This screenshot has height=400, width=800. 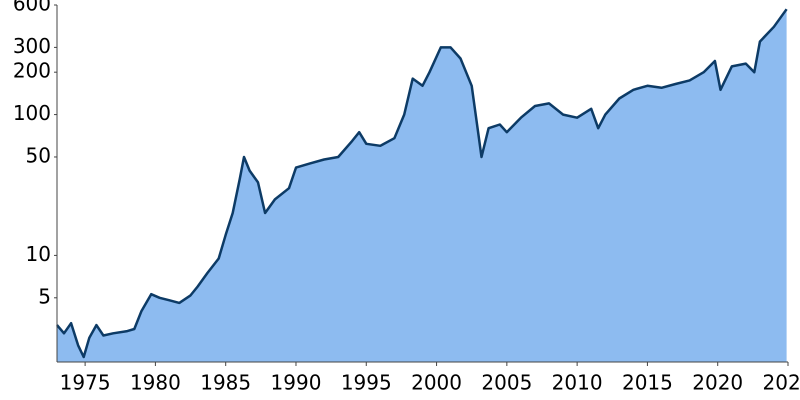 I want to click on x-tick-label: 2025, so click(x=781, y=383).